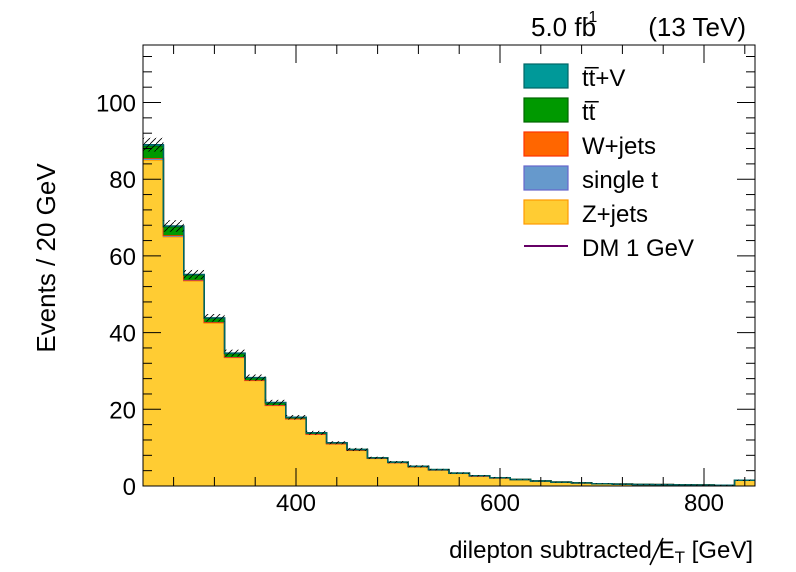 This screenshot has height=572, width=796. Describe the element at coordinates (603, 78) in the screenshot. I see `legend-label-0: tt̅+V` at that location.